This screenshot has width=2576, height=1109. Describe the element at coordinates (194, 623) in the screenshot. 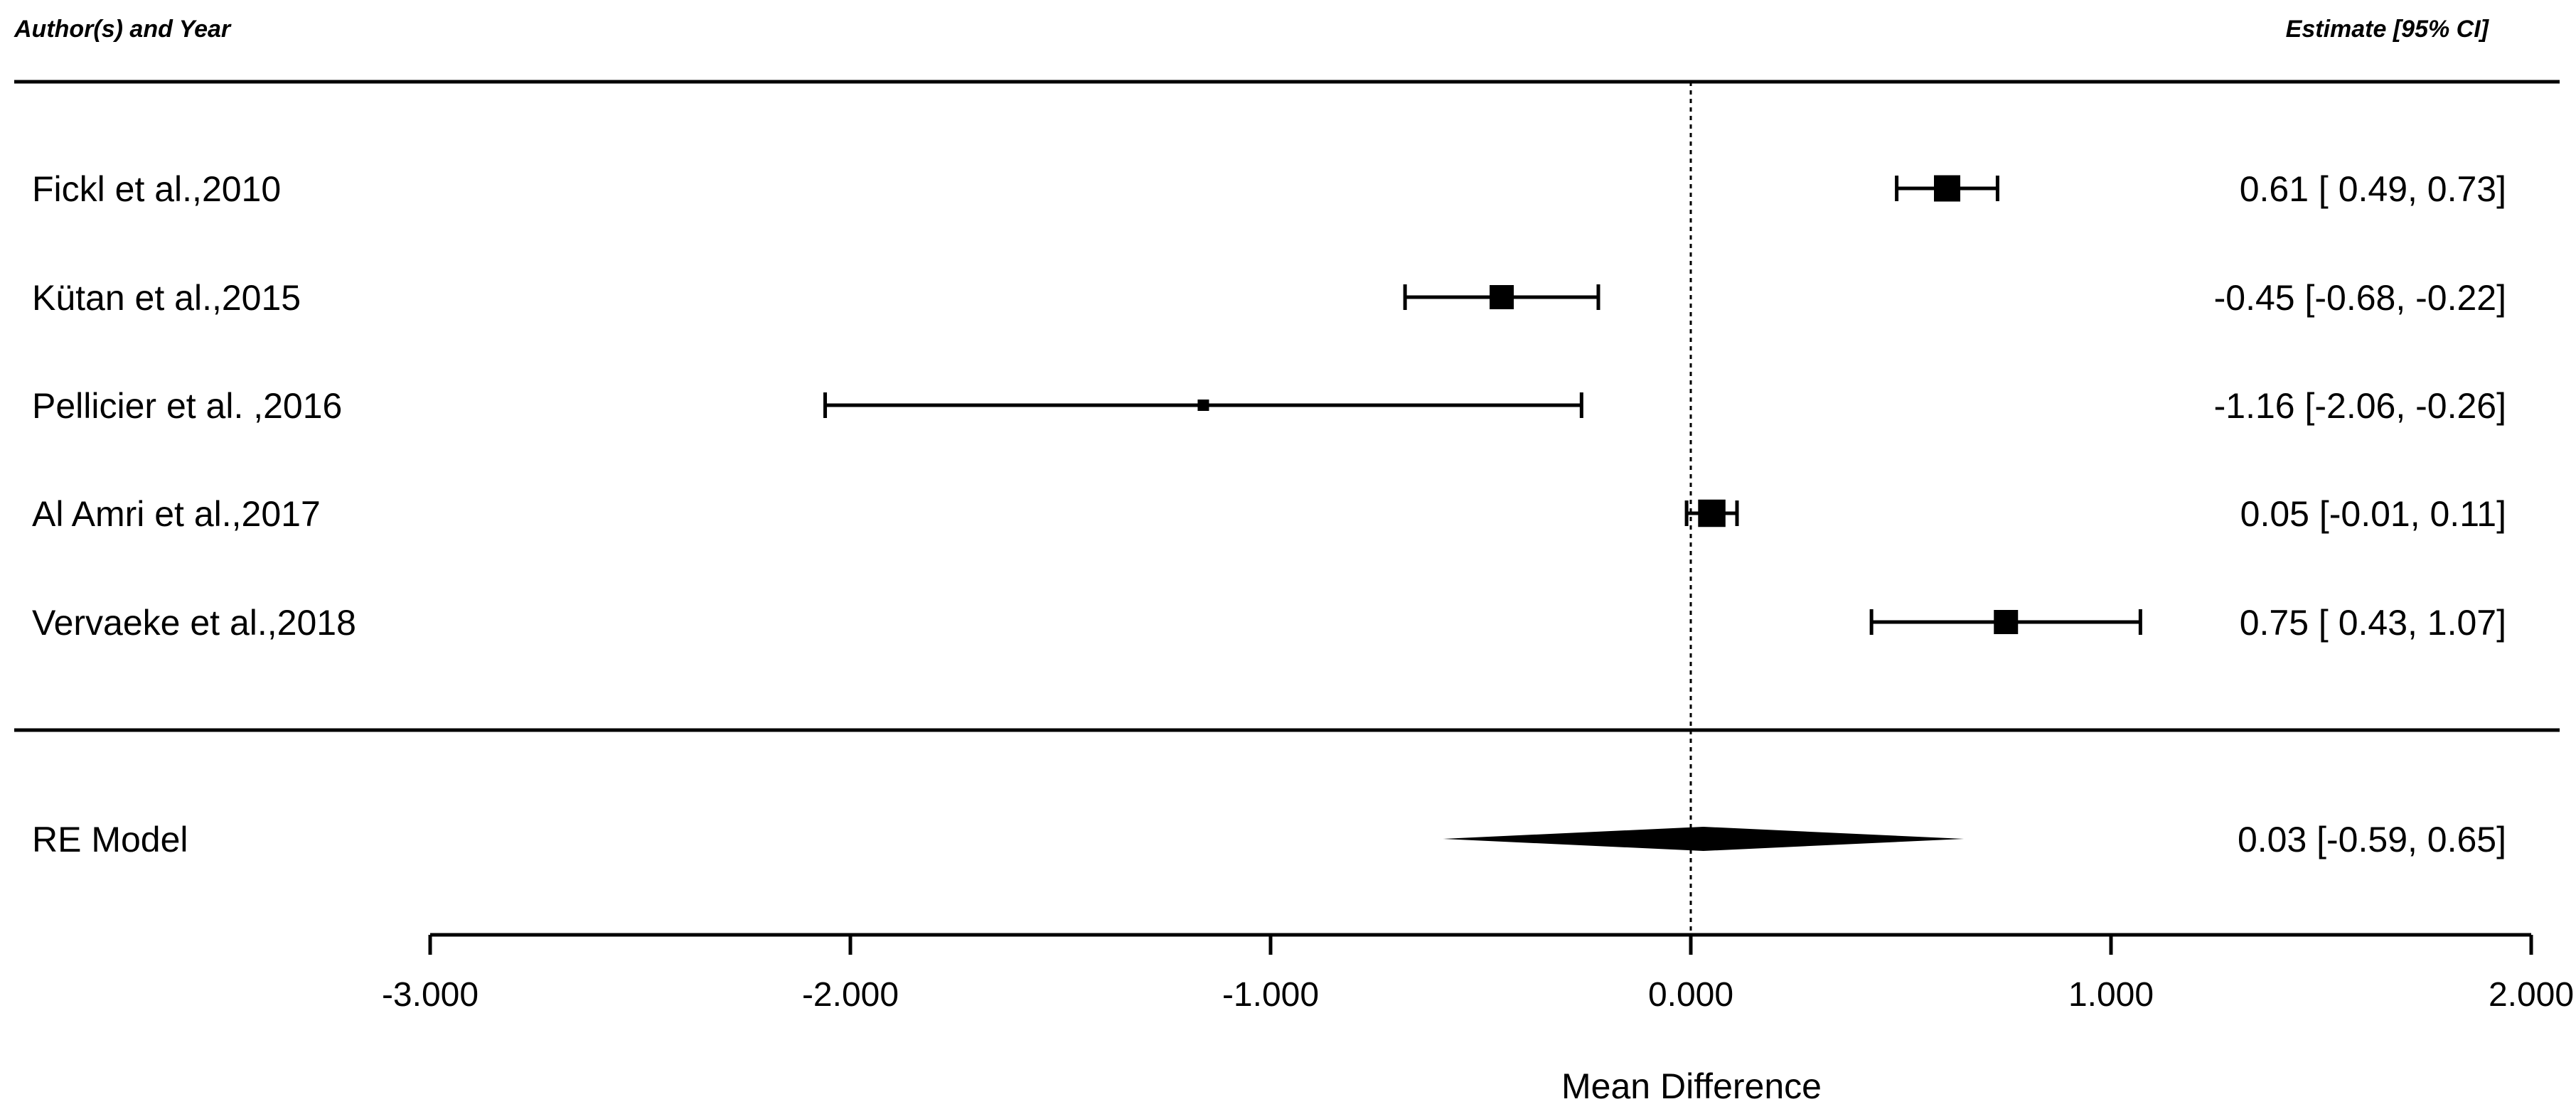

I see `study-label: Vervaeke et al.,2018` at that location.